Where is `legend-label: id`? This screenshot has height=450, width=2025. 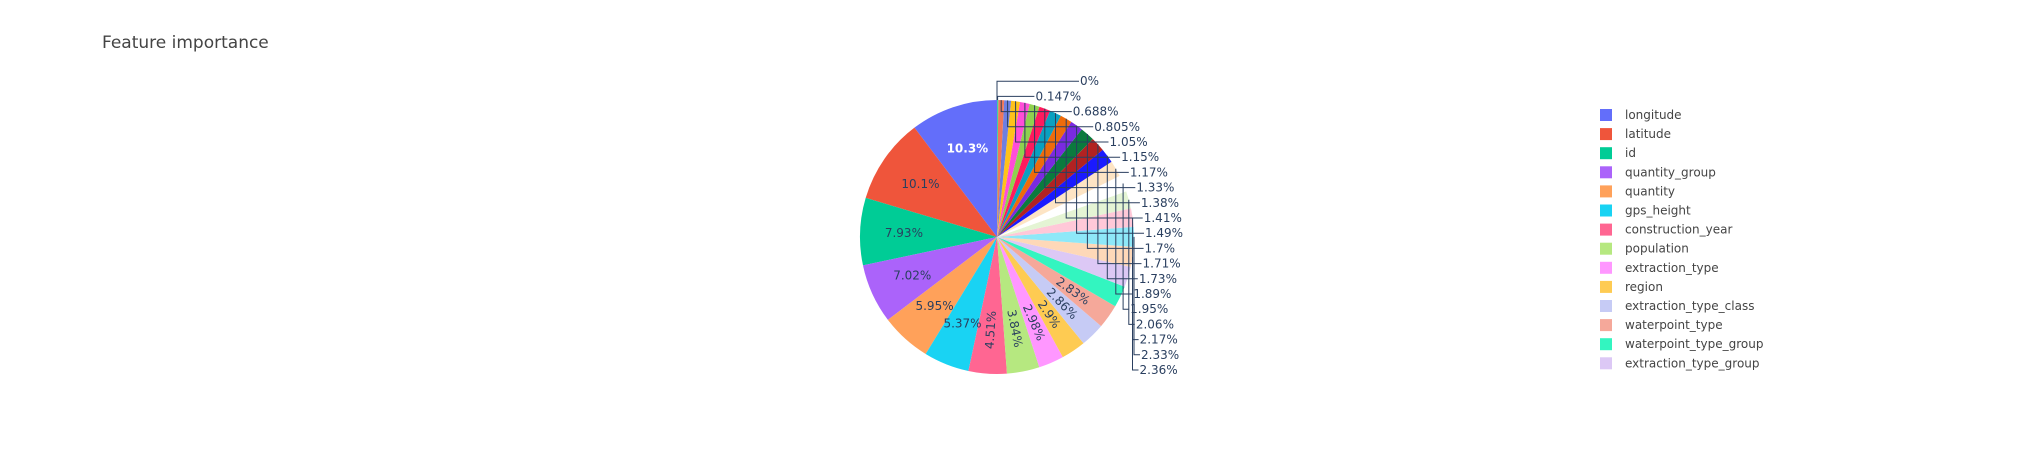
legend-label: id is located at coordinates (1630, 153).